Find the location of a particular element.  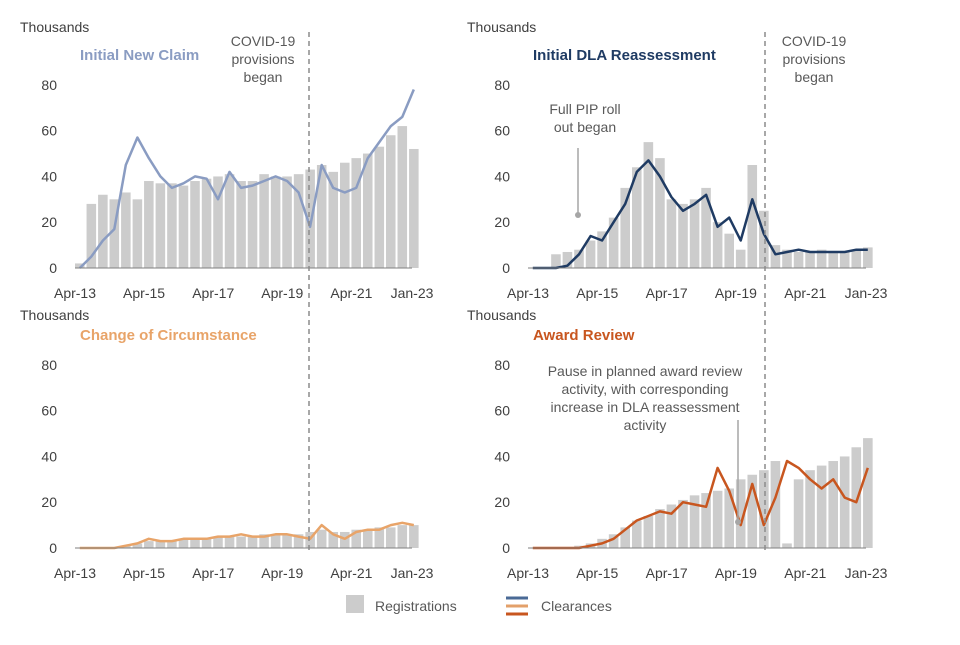

award-annotation-text: Pause in planned award review is located at coordinates (645, 371).